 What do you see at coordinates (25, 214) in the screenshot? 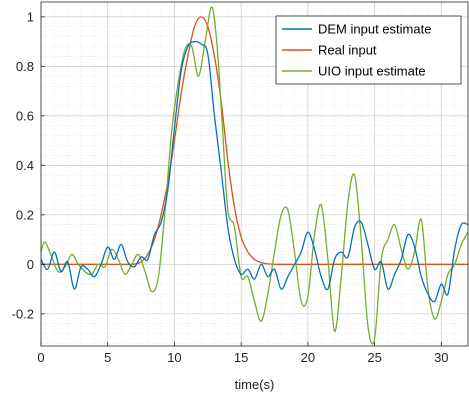
I see `y-tick-label: 0.2` at bounding box center [25, 214].